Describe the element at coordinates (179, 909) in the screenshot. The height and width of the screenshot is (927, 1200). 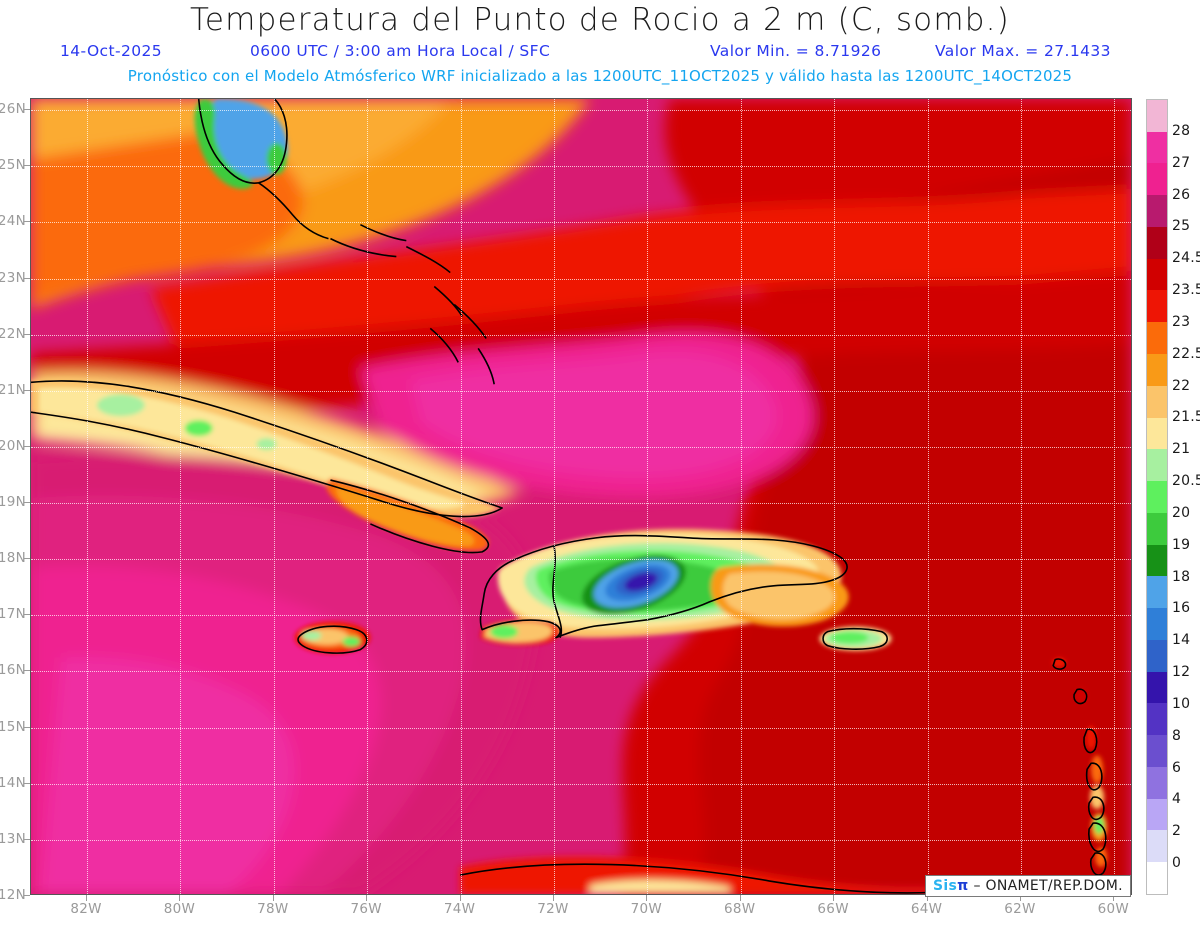
I see `lon-tick-label: 80W` at that location.